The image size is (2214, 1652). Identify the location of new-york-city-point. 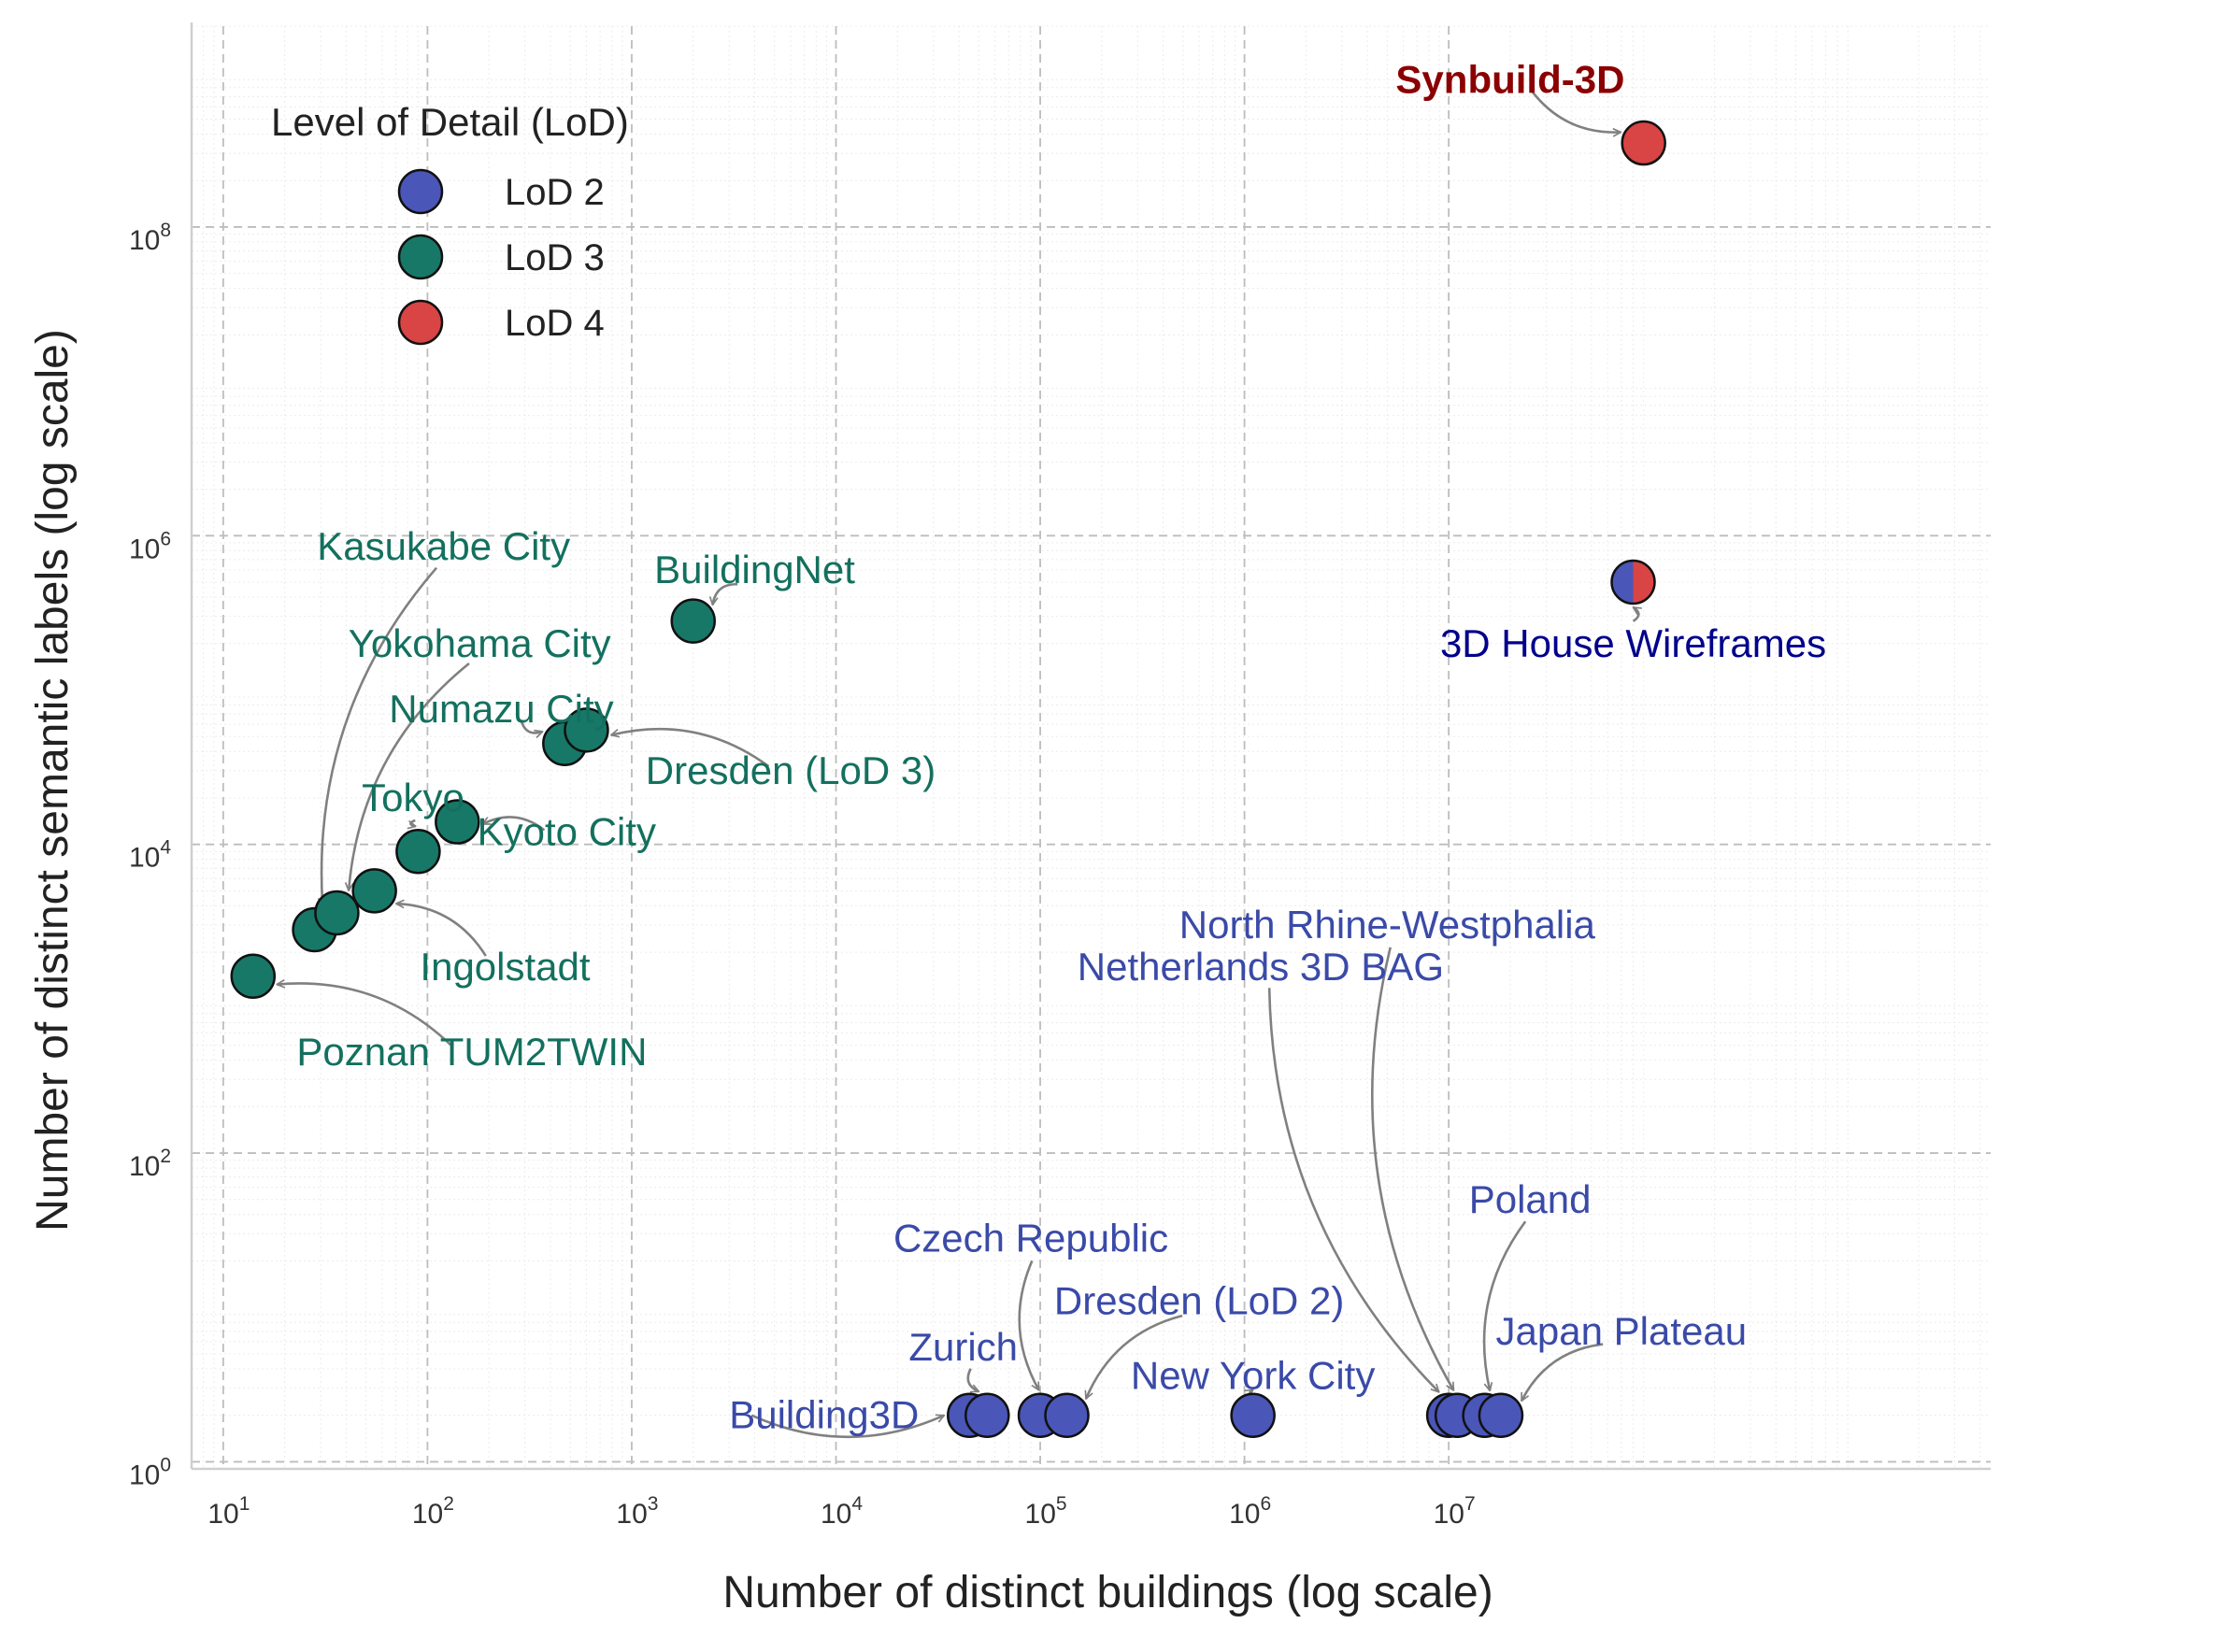
(1253, 1415).